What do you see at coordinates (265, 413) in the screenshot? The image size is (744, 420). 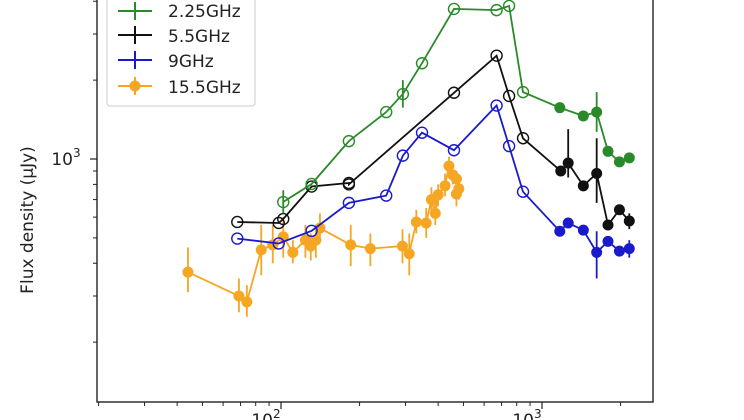 I see `xtick-label-100: 102` at bounding box center [265, 413].